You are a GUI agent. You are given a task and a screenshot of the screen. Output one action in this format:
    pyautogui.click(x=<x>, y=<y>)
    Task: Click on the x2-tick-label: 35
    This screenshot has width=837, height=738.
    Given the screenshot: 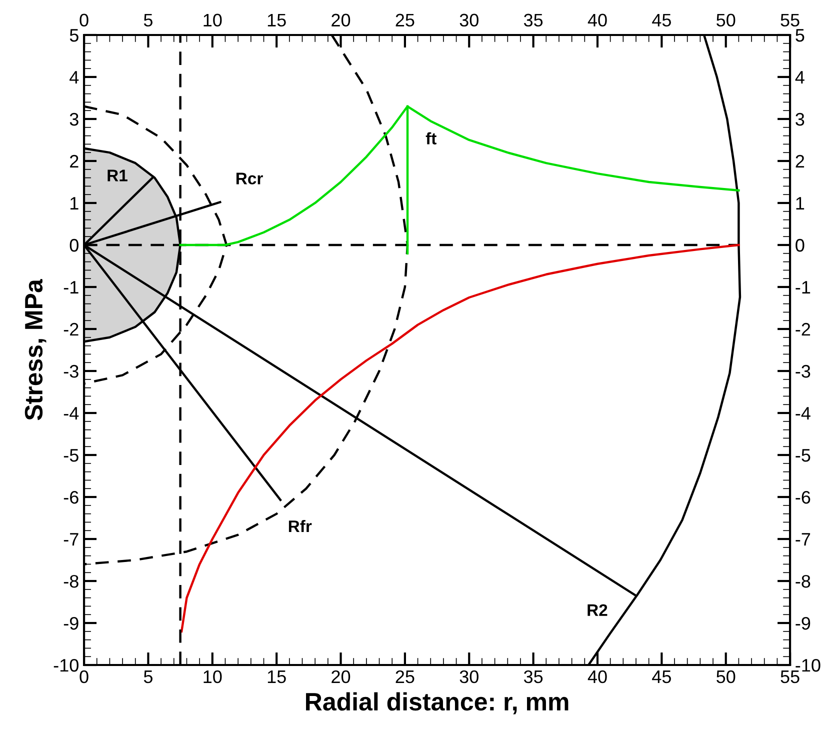 What is the action you would take?
    pyautogui.click(x=533, y=20)
    